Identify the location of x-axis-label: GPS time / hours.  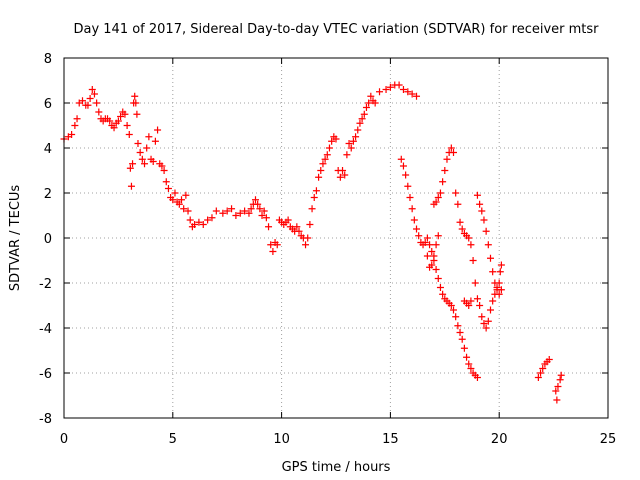
(336, 467).